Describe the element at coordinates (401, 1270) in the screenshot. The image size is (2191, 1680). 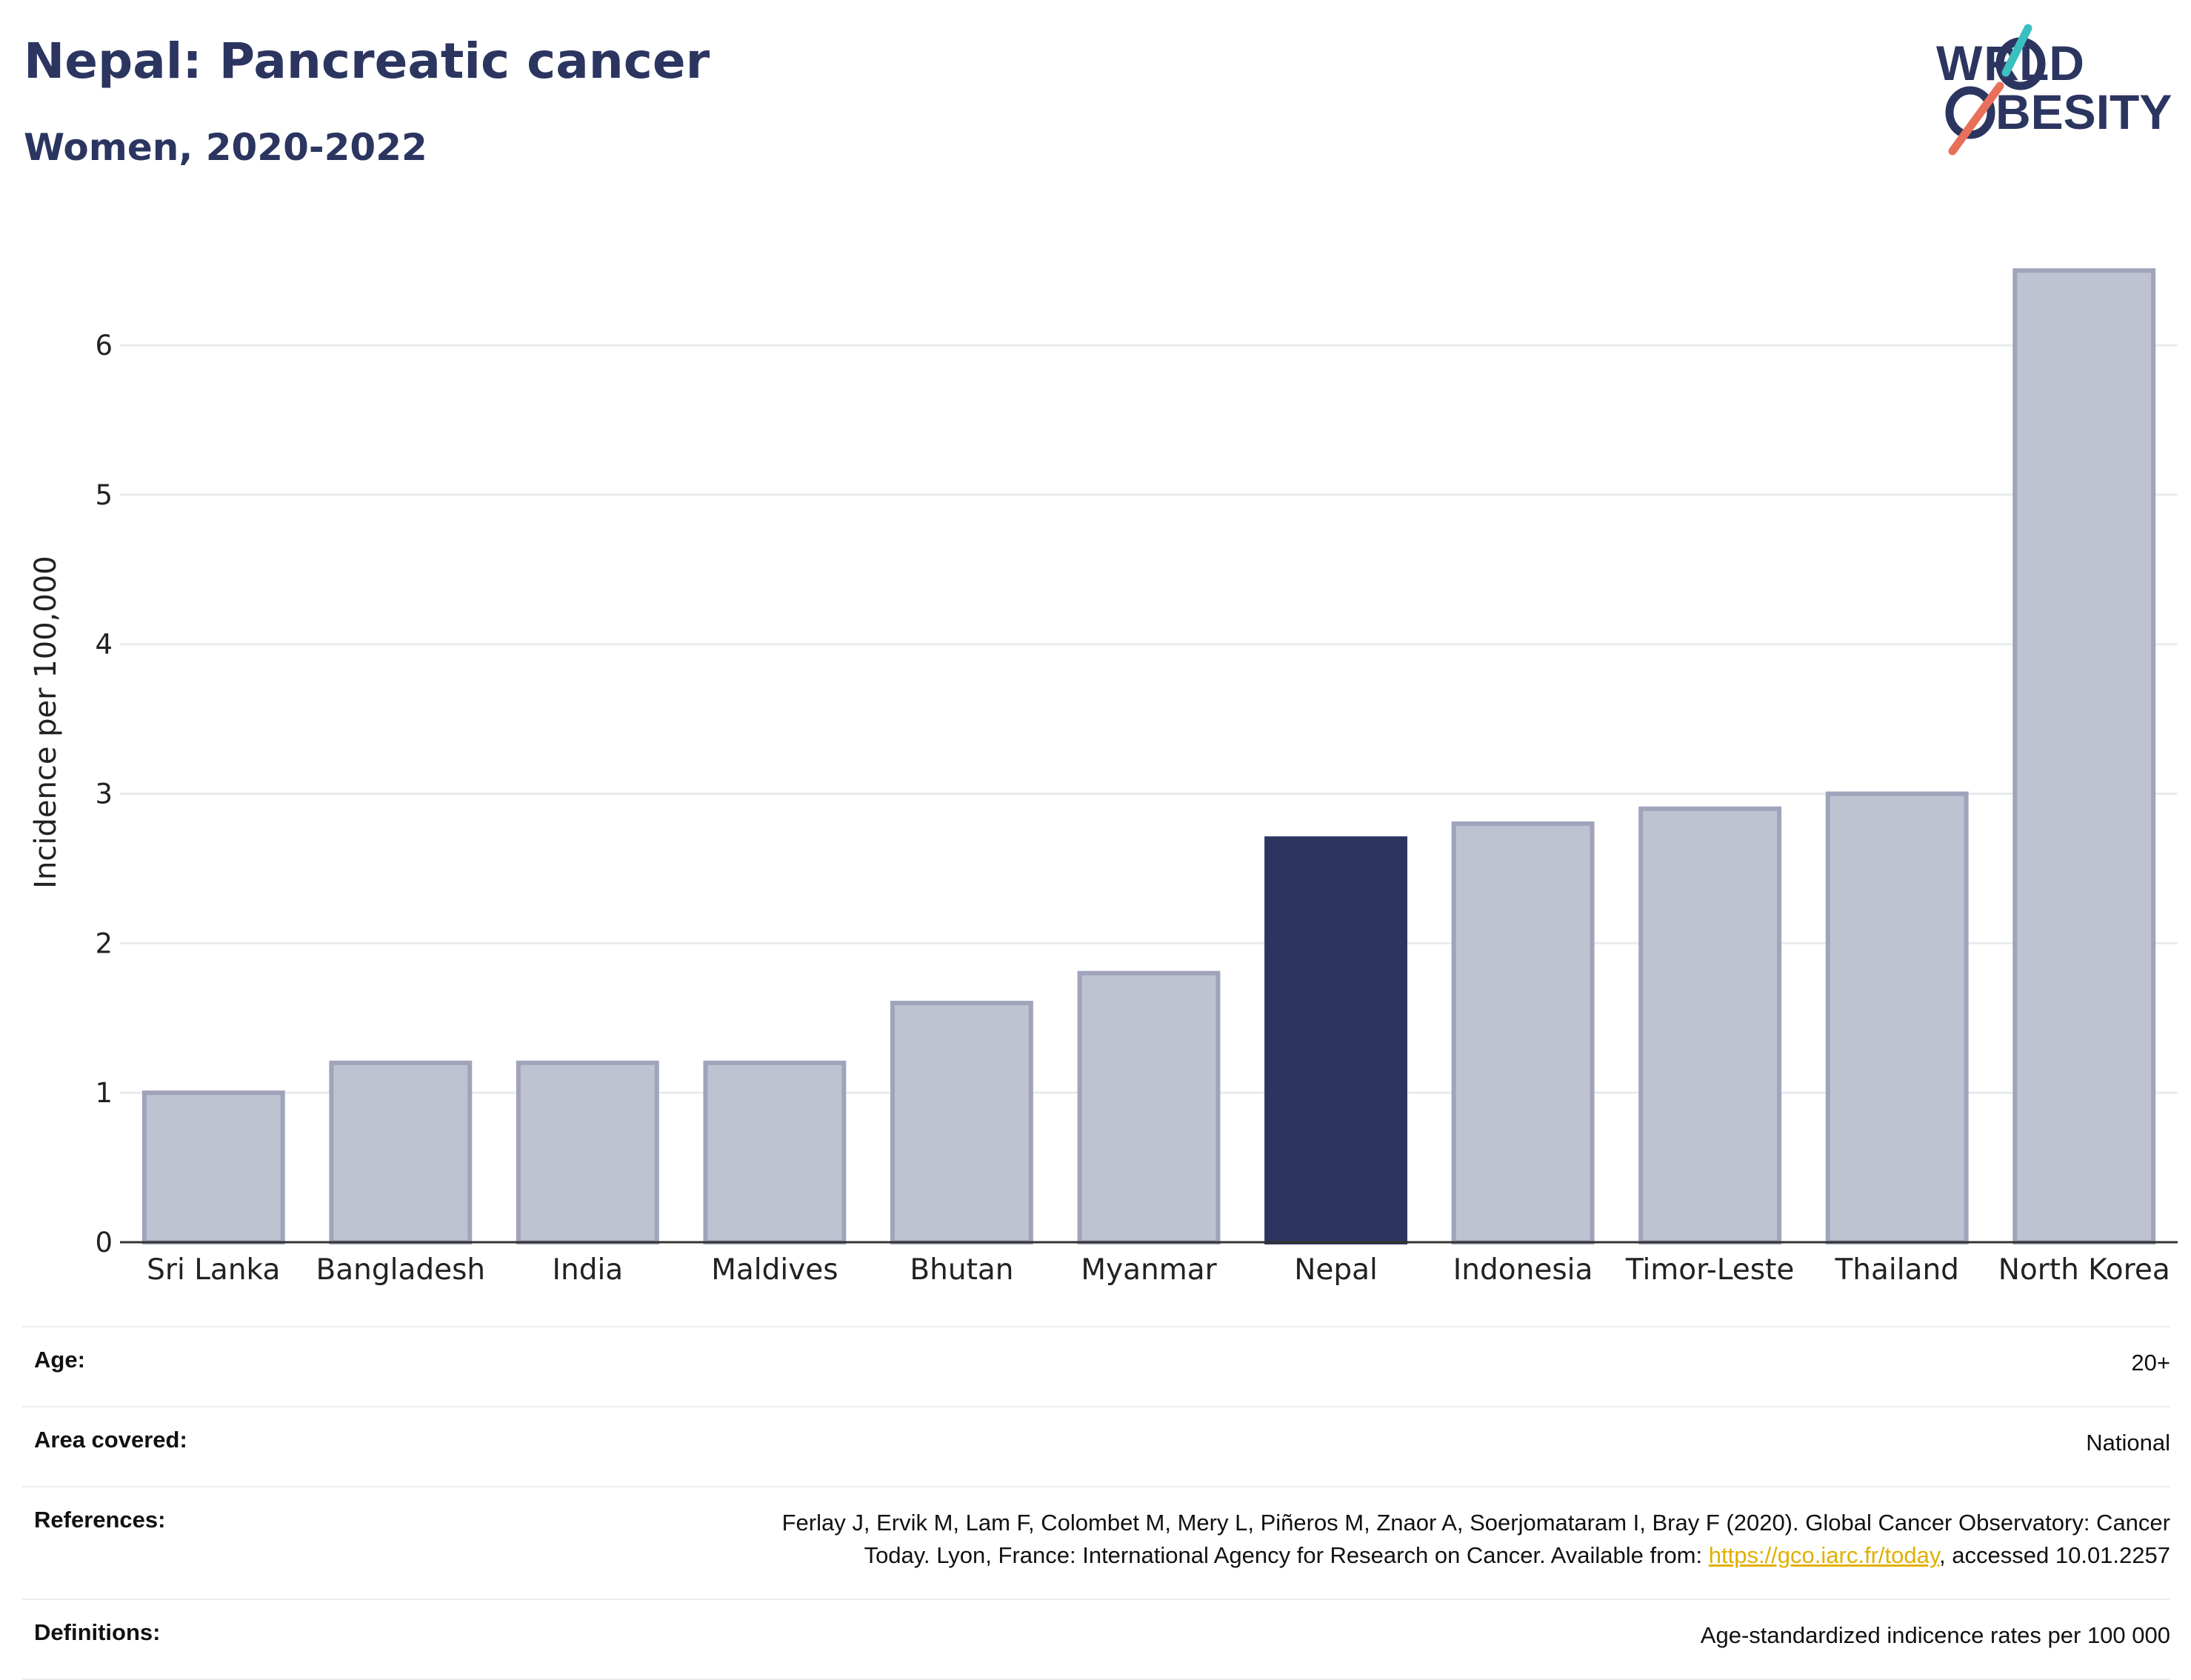
I see `x-tick-label: Bangladesh` at that location.